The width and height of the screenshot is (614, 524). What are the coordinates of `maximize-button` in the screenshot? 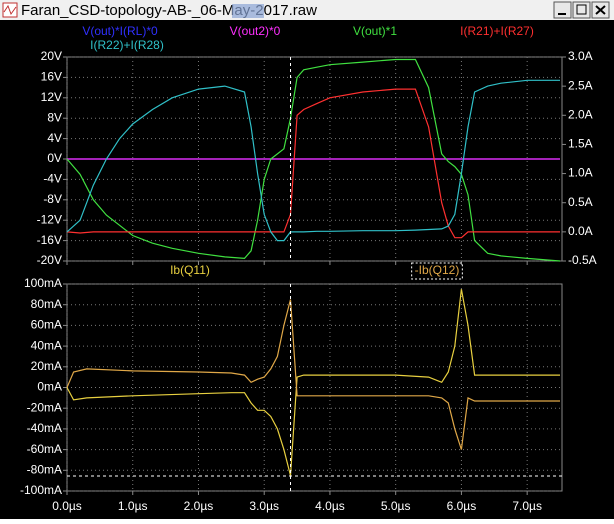 It's located at (581, 10).